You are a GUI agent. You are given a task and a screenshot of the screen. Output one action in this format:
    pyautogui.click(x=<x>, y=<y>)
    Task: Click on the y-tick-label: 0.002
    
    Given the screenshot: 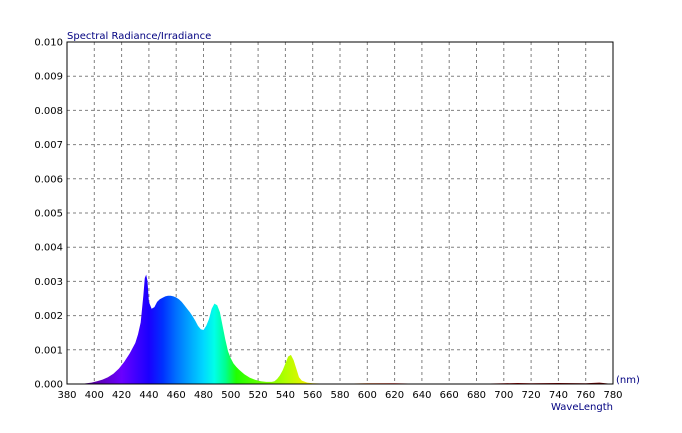 What is the action you would take?
    pyautogui.click(x=48, y=316)
    